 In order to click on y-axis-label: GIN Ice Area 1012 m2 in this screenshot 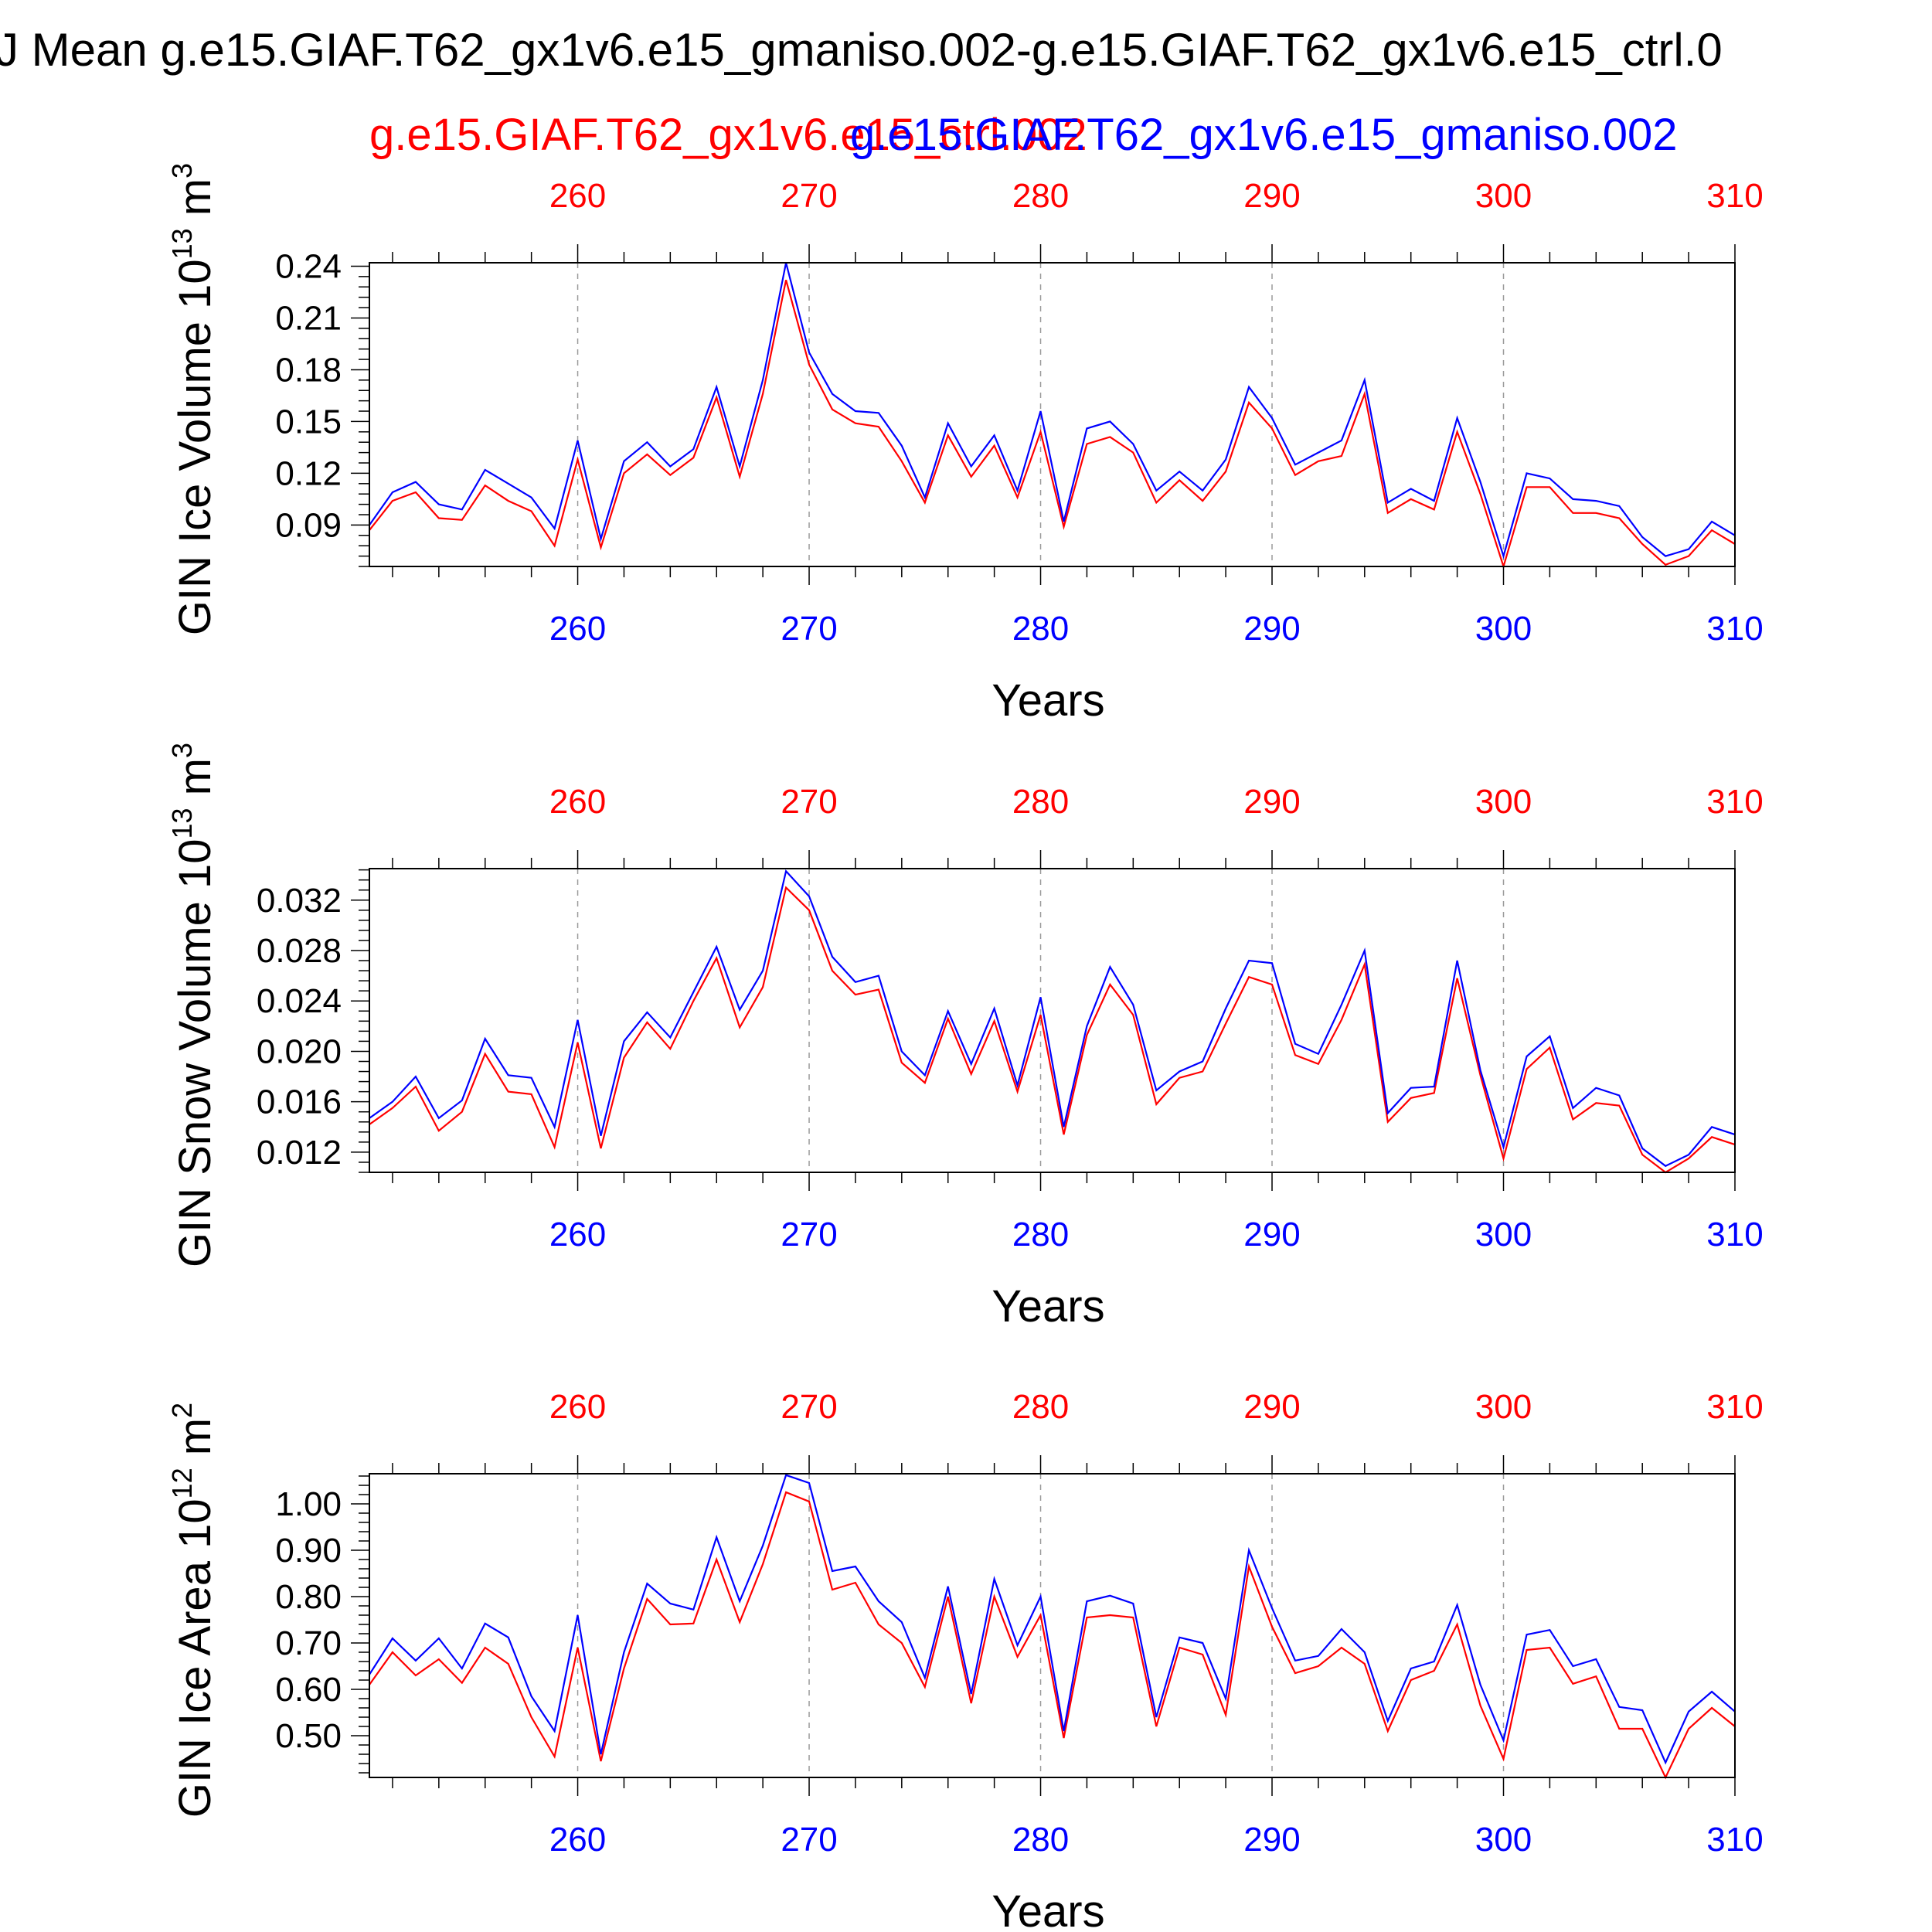, I will do `click(193, 1611)`.